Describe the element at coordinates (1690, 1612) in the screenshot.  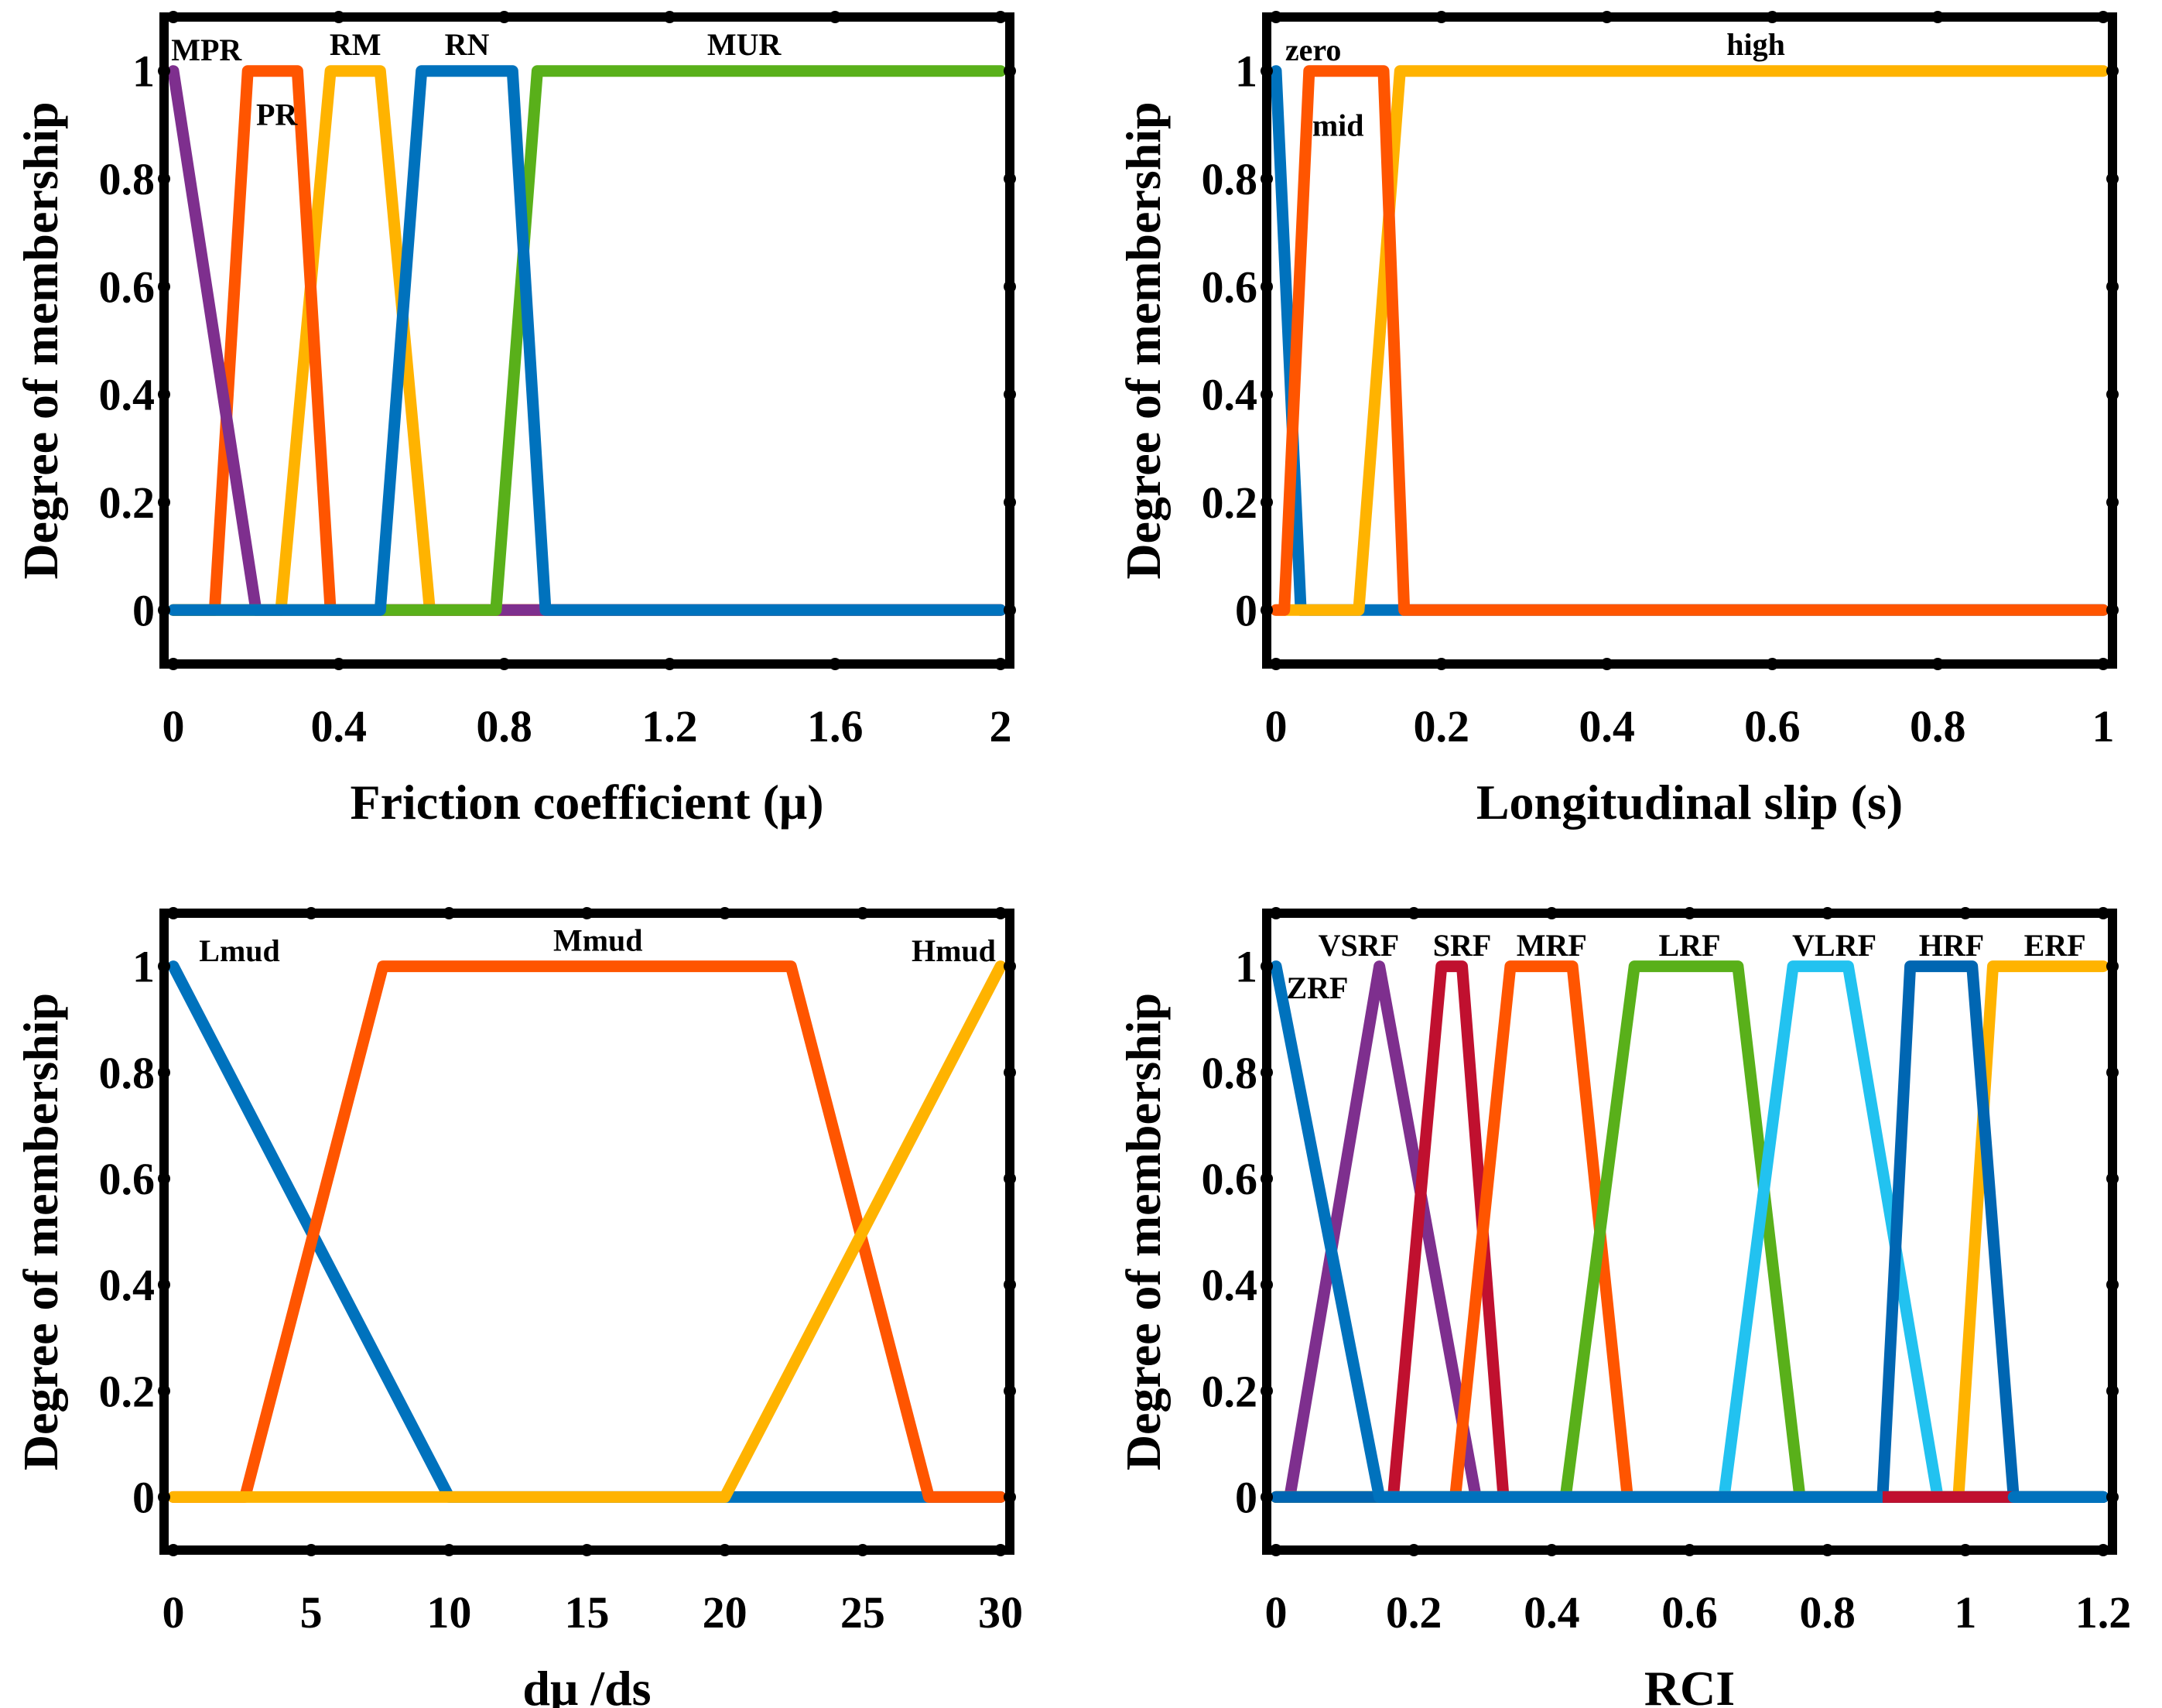
I see `x-tick-label: 0.6` at that location.